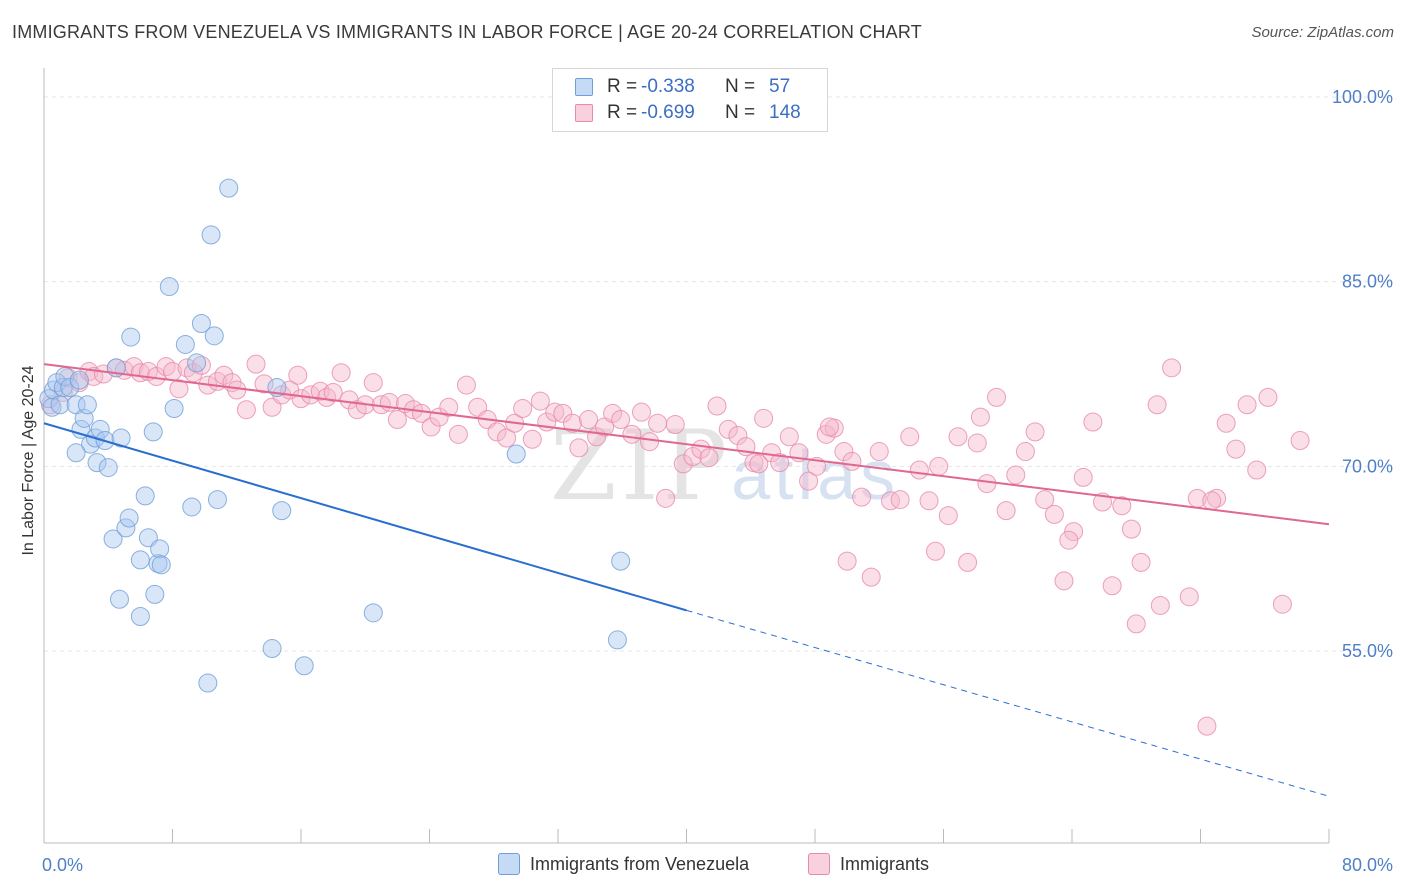 Image resolution: width=1406 pixels, height=892 pixels. What do you see at coordinates (785, 112) in the screenshot?
I see `legend-n-value: 148` at bounding box center [785, 112].